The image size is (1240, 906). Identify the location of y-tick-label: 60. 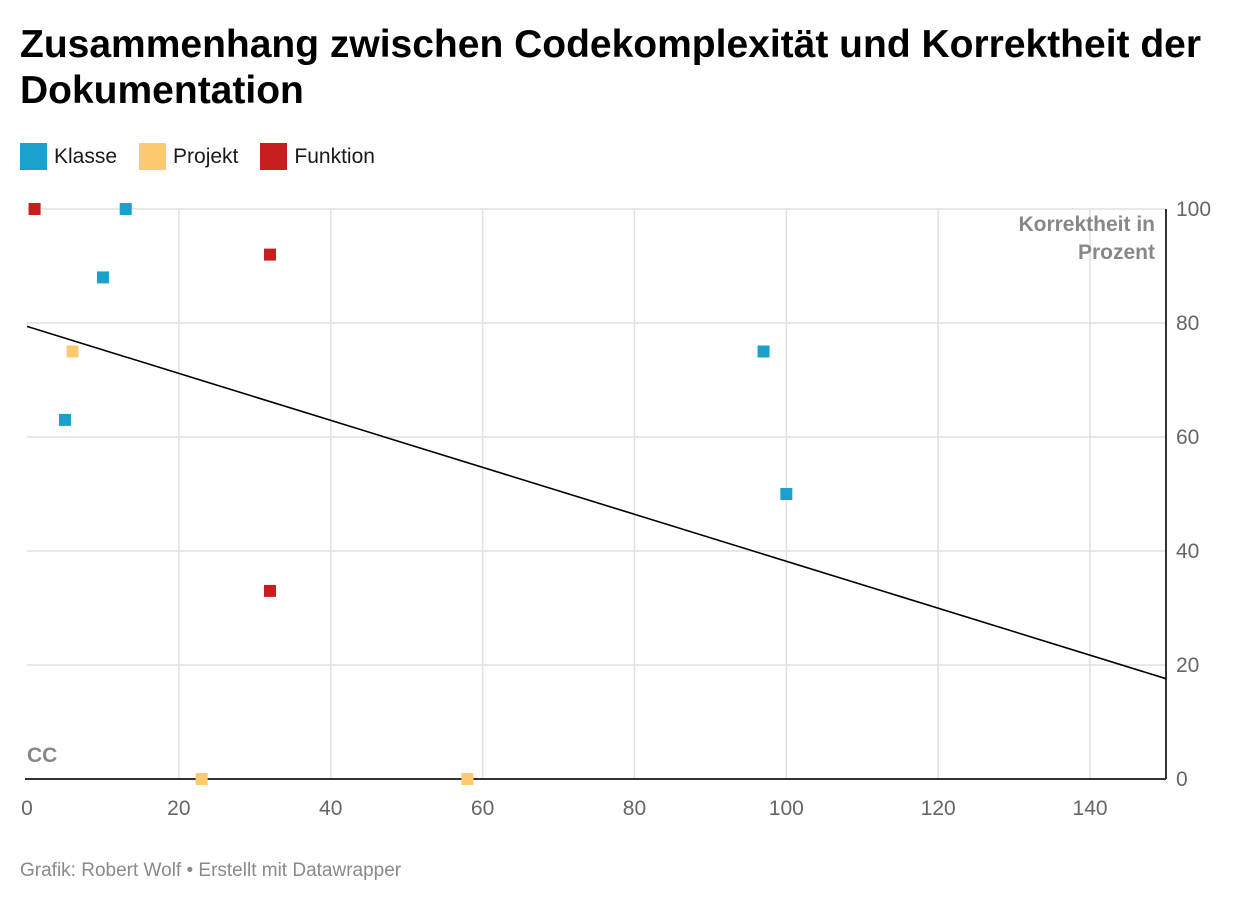
(1187, 437).